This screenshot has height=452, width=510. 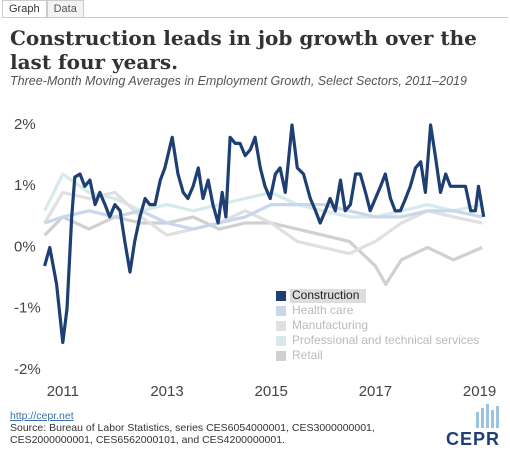 What do you see at coordinates (42, 416) in the screenshot?
I see `link: http://cepr.net` at bounding box center [42, 416].